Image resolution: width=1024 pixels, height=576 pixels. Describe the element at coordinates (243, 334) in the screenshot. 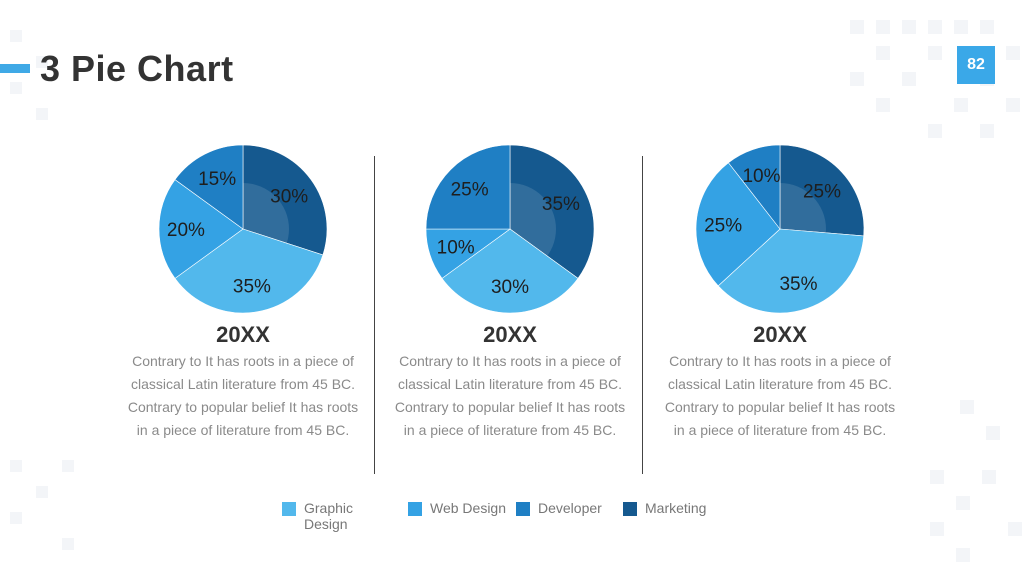

I see `pie-1-year: 20XX` at that location.